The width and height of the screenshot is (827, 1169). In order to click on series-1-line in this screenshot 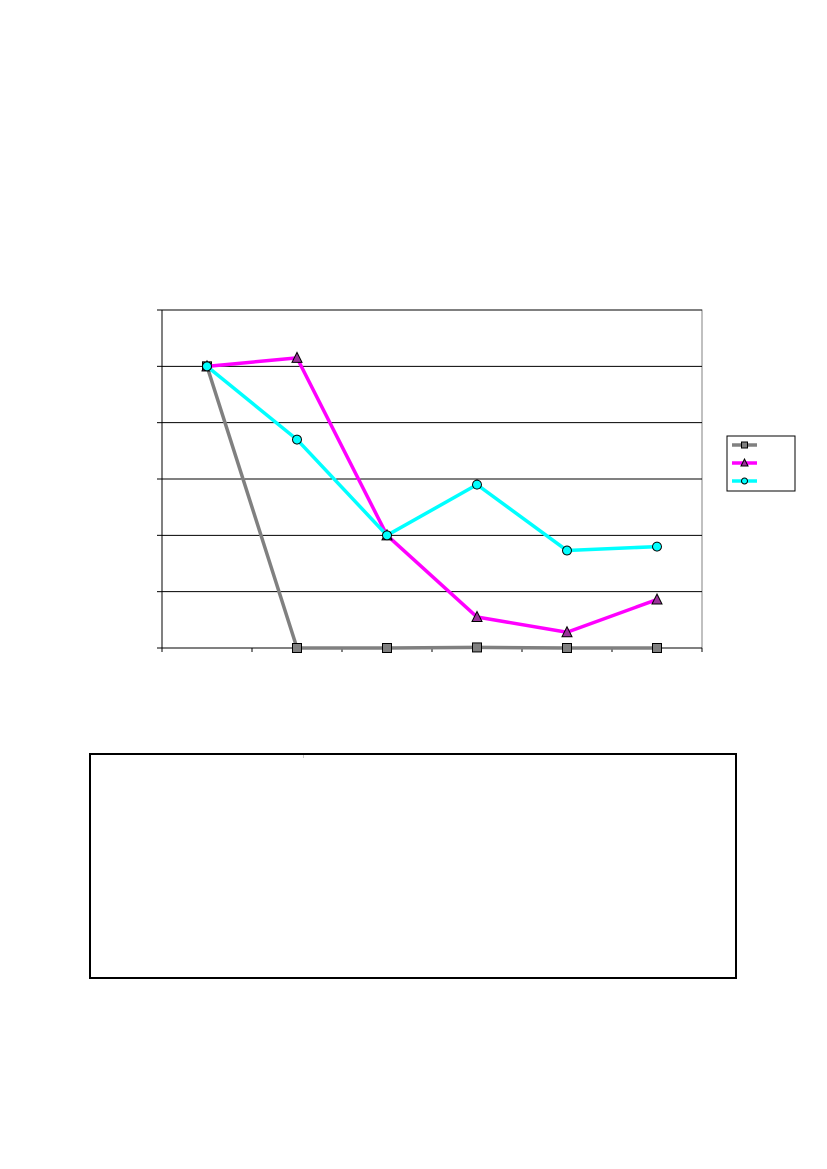, I will do `click(431, 507)`.